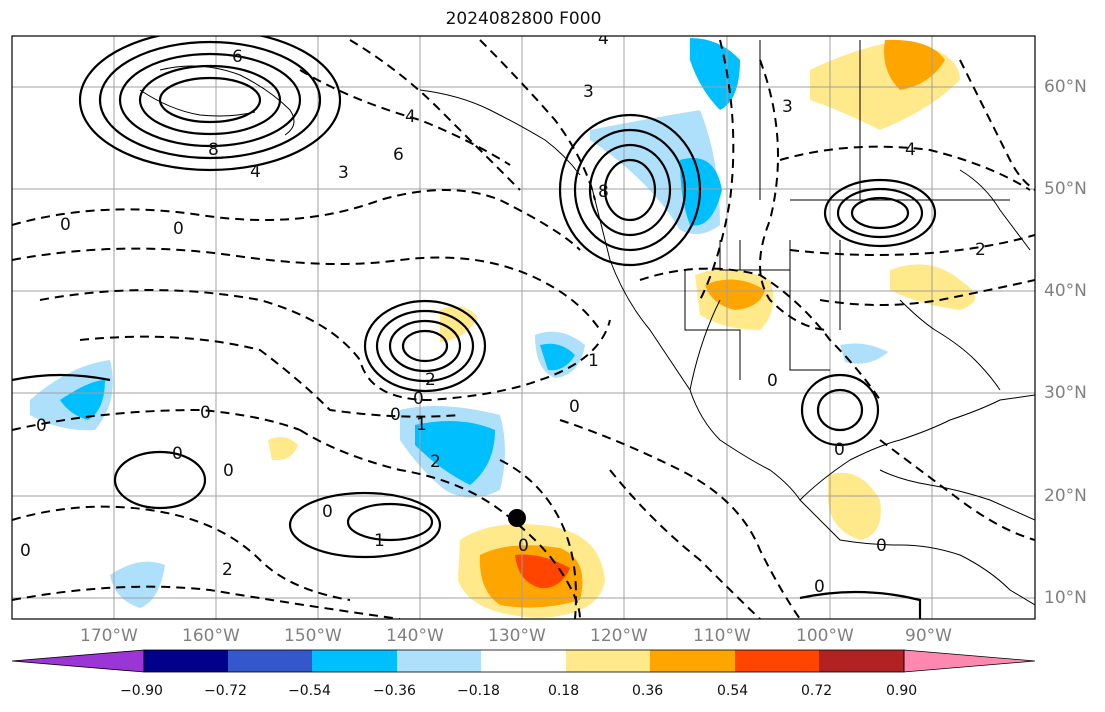 The image size is (1105, 712). I want to click on lat-label: 60°N, so click(1065, 87).